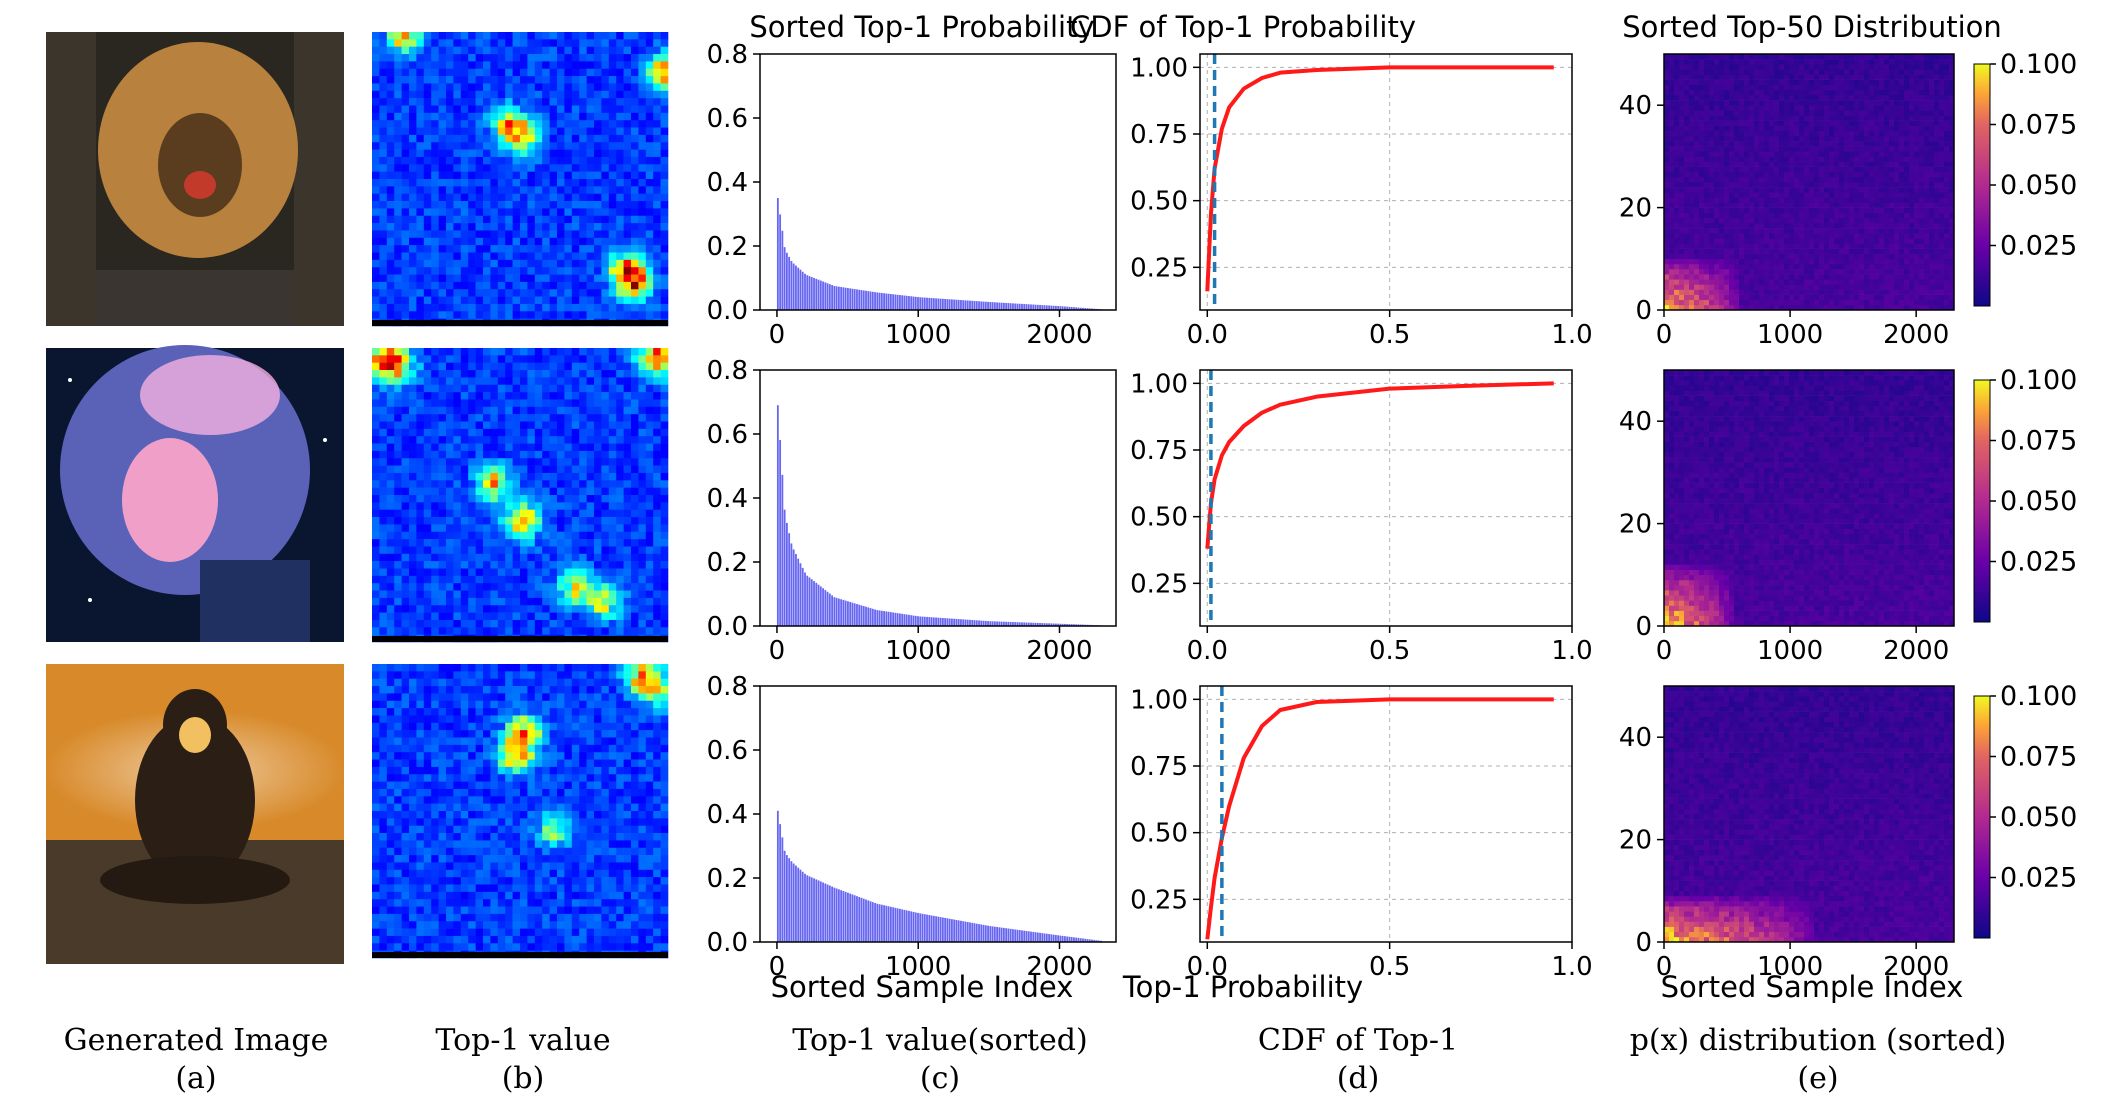 This screenshot has height=1103, width=2116. Describe the element at coordinates (195, 179) in the screenshot. I see `generated-image-lion` at that location.